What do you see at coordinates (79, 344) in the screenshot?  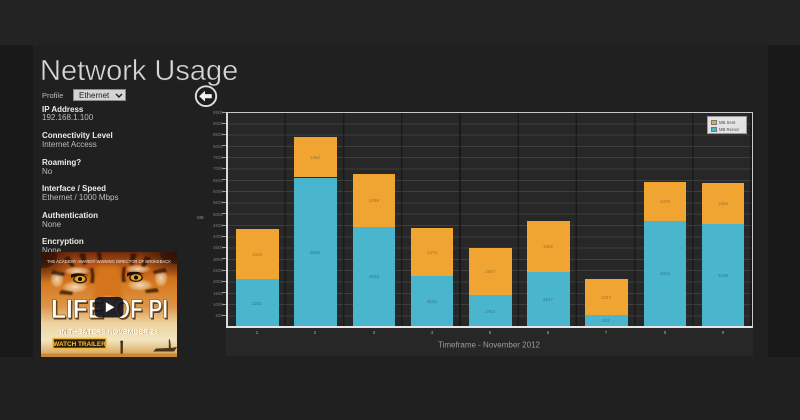 I see `svg-text: WATCH TRAILER` at bounding box center [79, 344].